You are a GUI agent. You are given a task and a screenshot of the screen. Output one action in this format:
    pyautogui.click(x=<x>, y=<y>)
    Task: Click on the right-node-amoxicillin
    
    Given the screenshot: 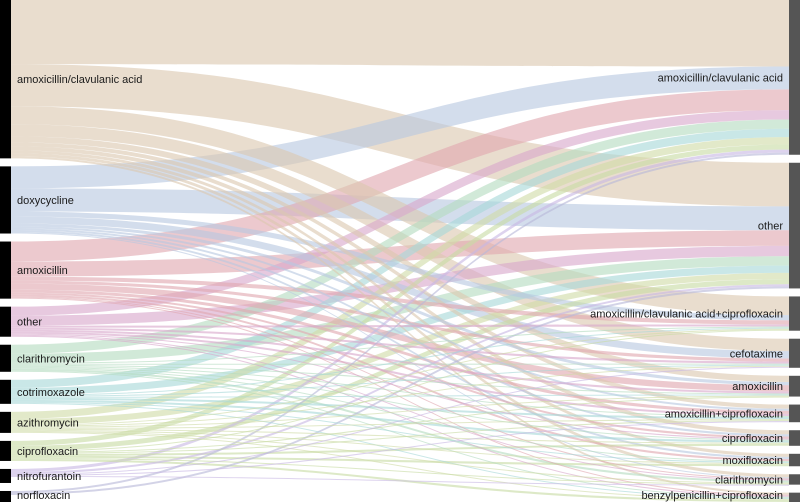 What is the action you would take?
    pyautogui.click(x=794, y=386)
    